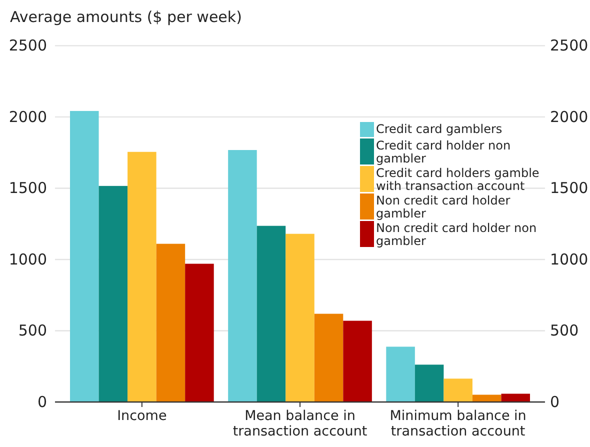 The image size is (590, 447). Describe the element at coordinates (569, 188) in the screenshot. I see `y2-tick-label: 1500` at that location.